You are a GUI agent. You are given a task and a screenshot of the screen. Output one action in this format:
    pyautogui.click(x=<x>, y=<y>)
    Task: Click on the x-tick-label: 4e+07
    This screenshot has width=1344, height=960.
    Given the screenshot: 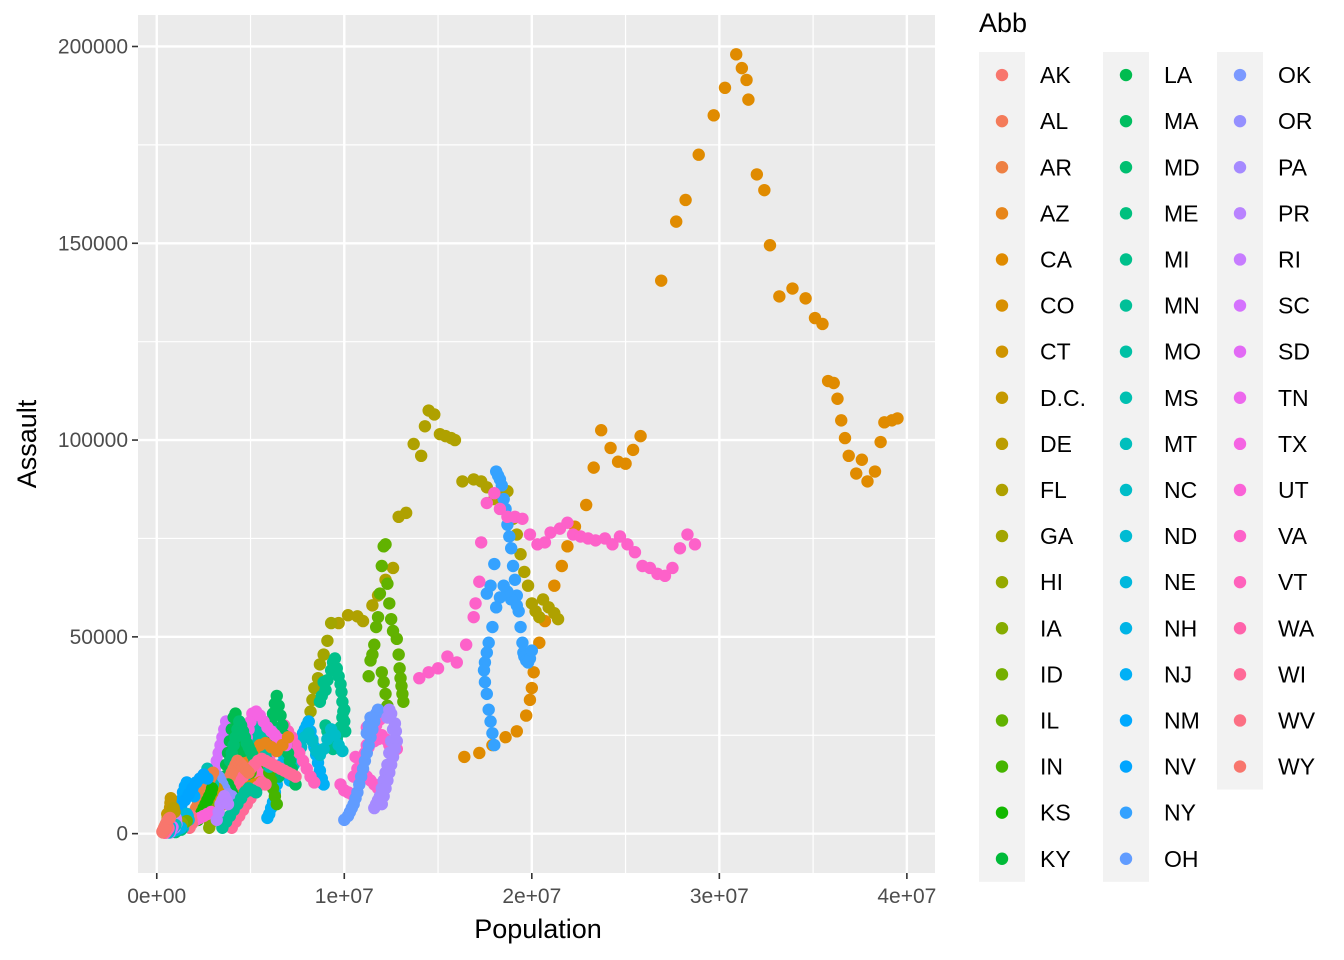 What is the action you would take?
    pyautogui.click(x=906, y=896)
    